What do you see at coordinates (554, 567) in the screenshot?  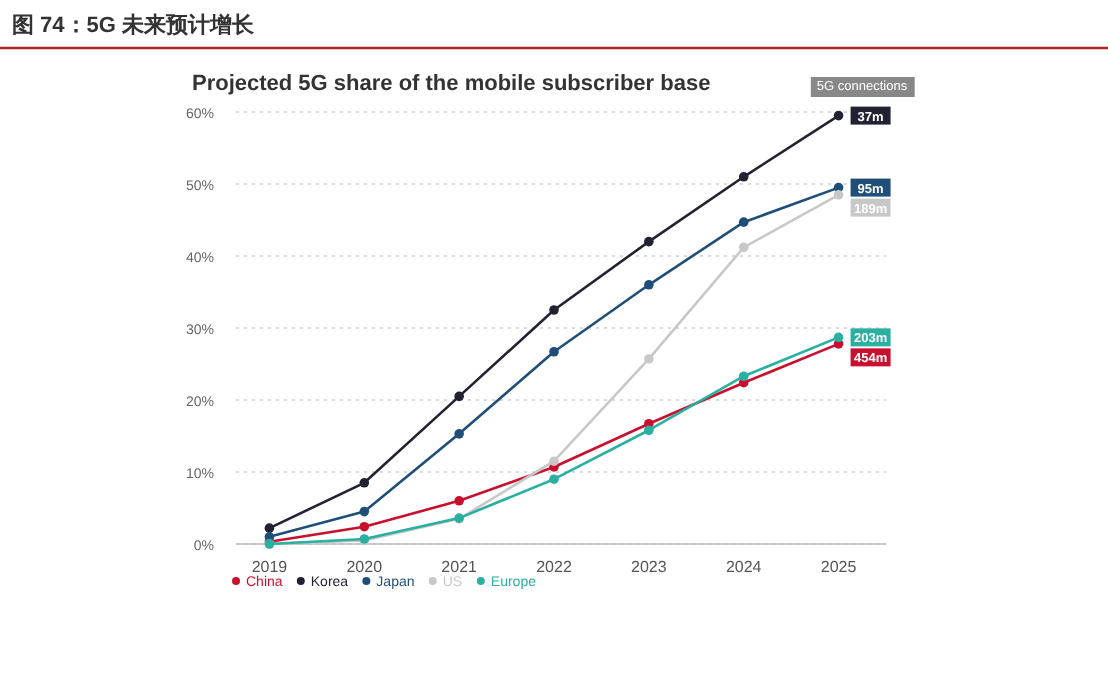 I see `x-tick-label: 2022` at bounding box center [554, 567].